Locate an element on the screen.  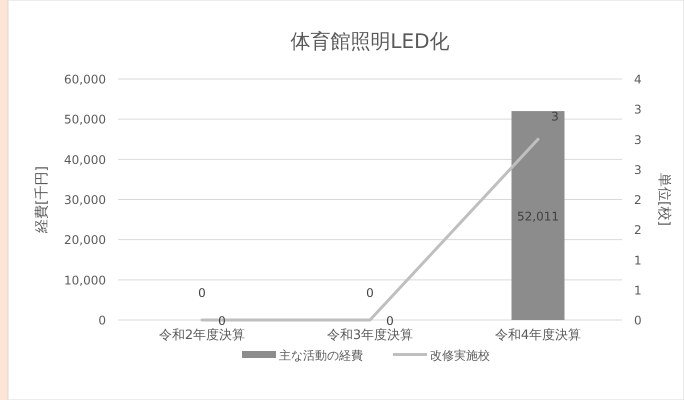
y2-axis-title: 単位[校] is located at coordinates (664, 199).